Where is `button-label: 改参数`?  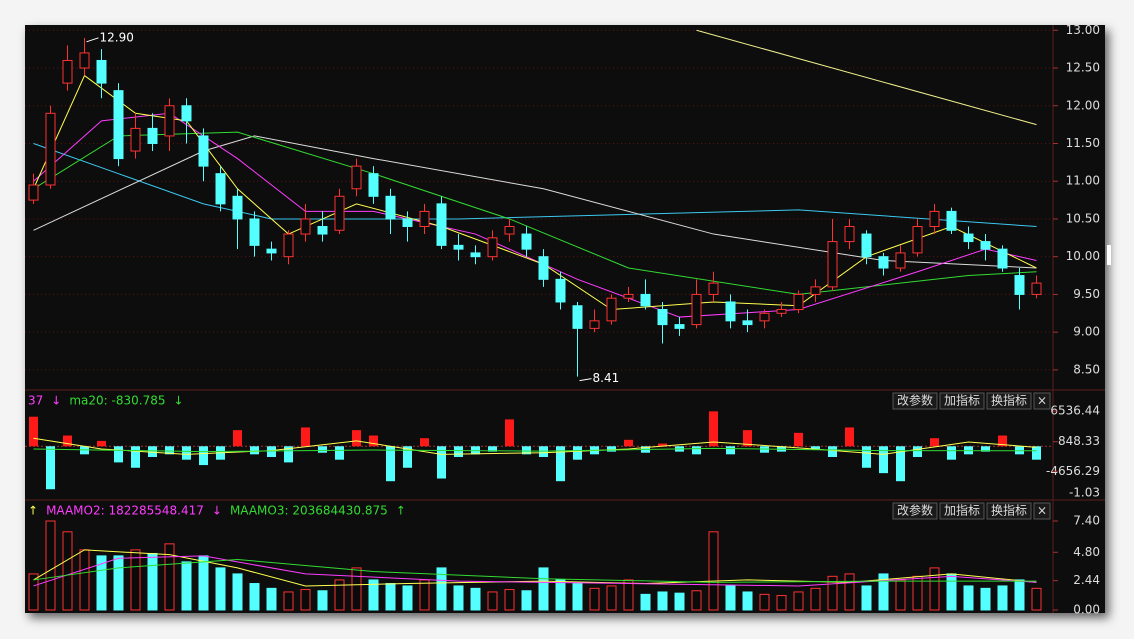
button-label: 改参数 is located at coordinates (915, 510).